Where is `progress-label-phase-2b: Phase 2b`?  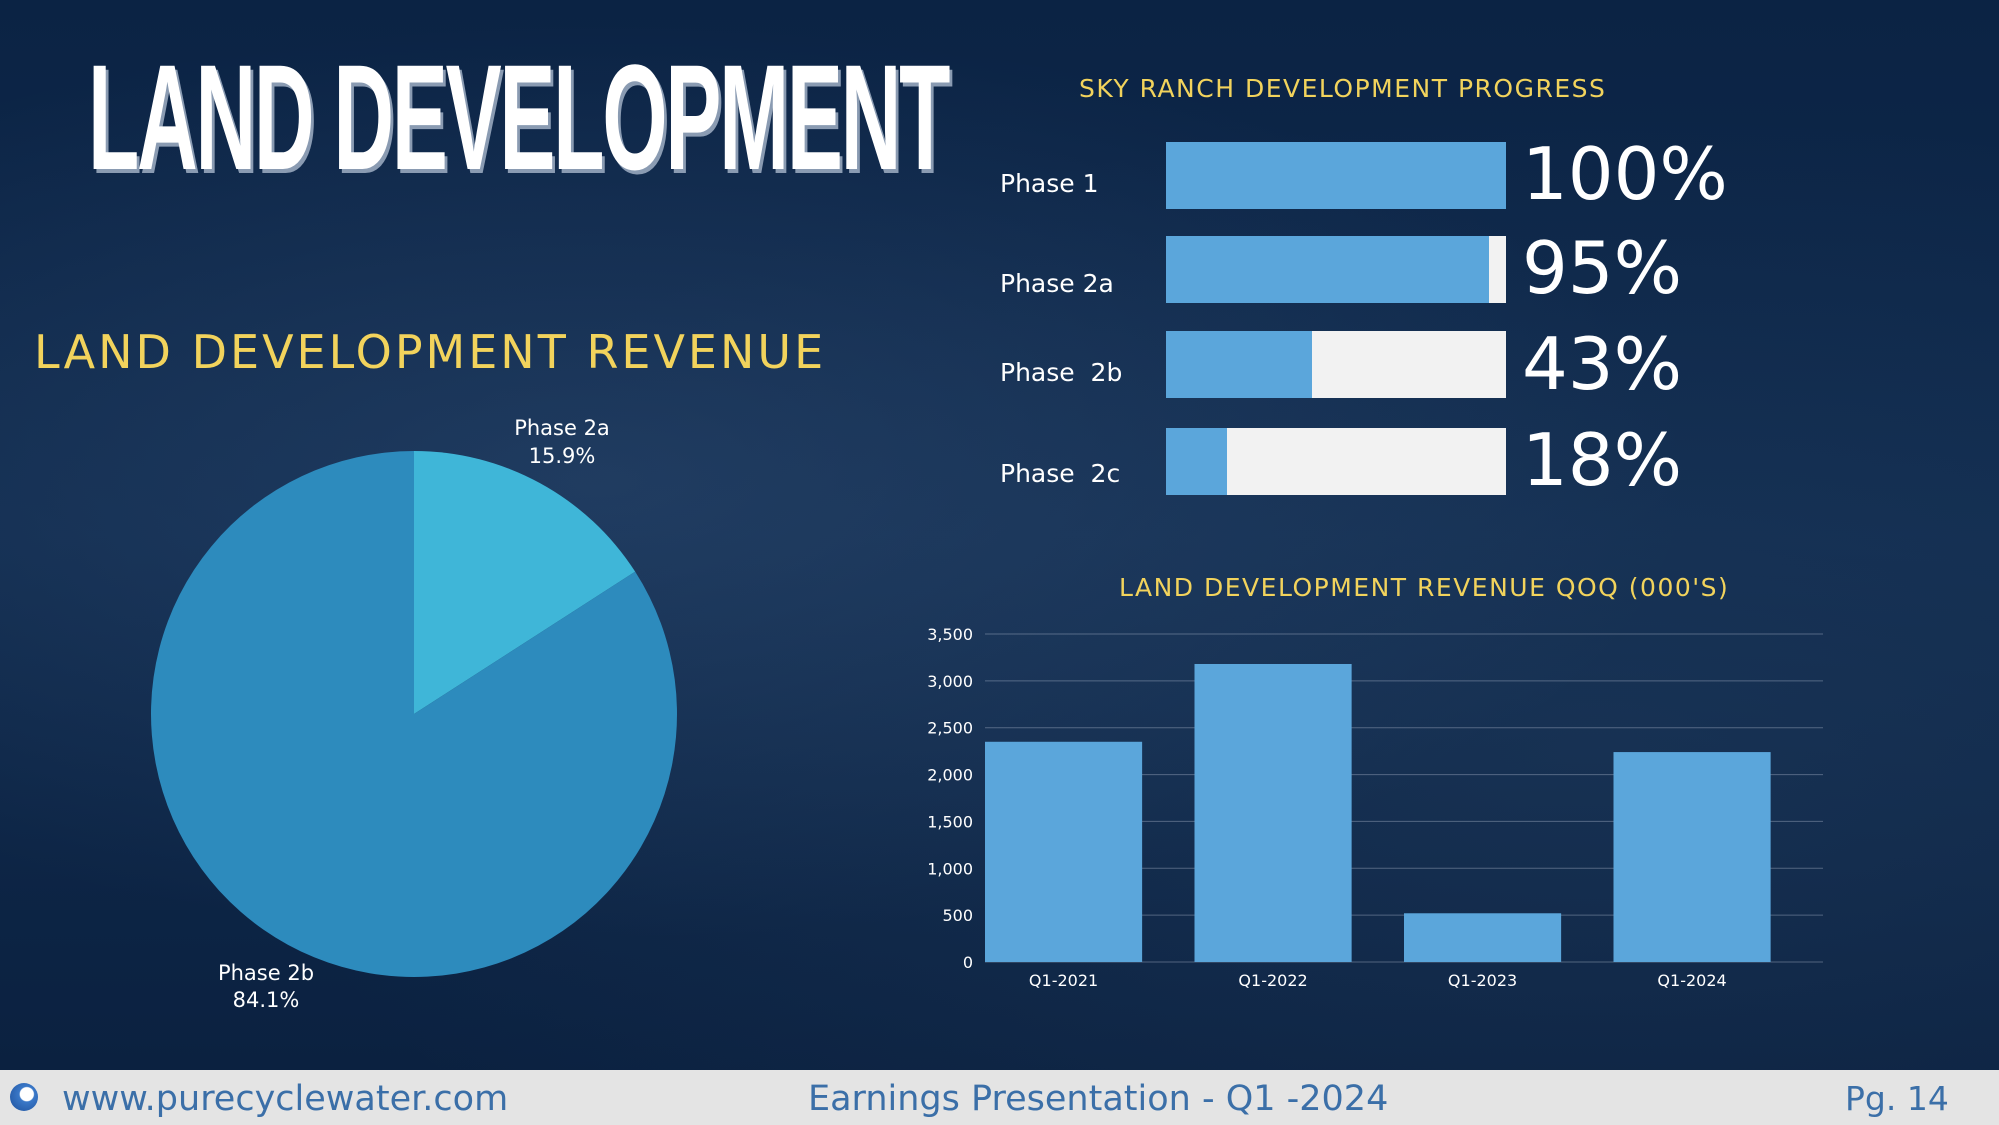 progress-label-phase-2b: Phase 2b is located at coordinates (1061, 372).